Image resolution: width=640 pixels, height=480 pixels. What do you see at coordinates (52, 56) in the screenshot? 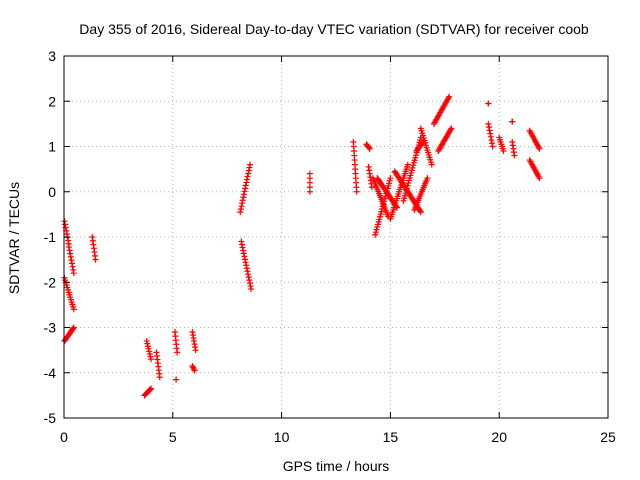
I see `y-tick-label: 3` at bounding box center [52, 56].